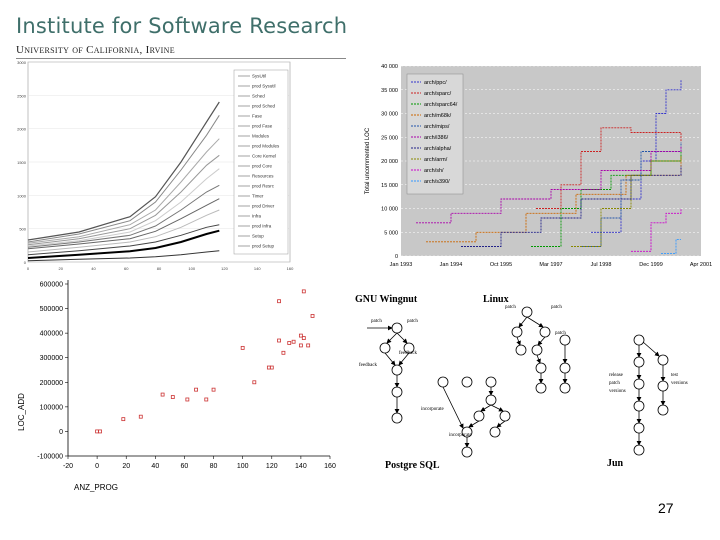 This screenshot has height=540, width=720. Describe the element at coordinates (436, 138) in the screenshot. I see `chart2-legend-label: arch/i386/` at that location.